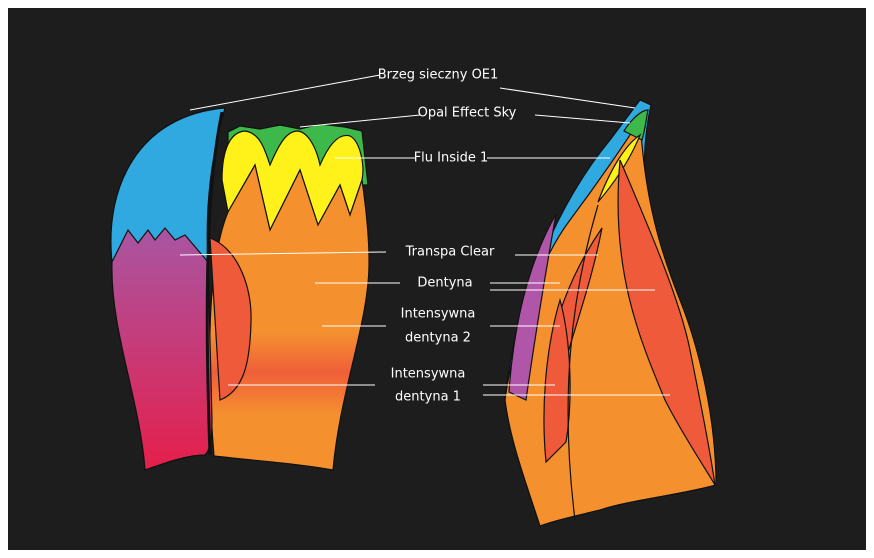  I want to click on label: dentyna 1, so click(428, 397).